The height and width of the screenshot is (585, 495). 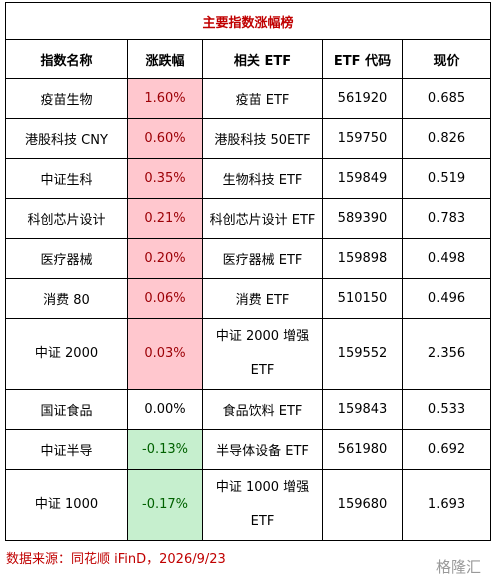 I want to click on table-cell: 中证生科, so click(x=66, y=178).